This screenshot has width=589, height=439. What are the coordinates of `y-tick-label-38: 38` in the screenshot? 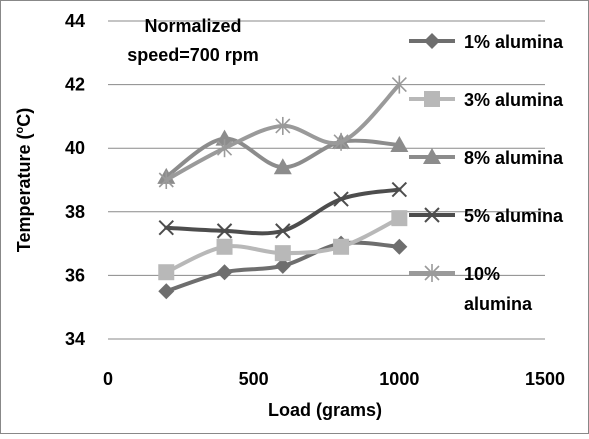 It's located at (75, 212).